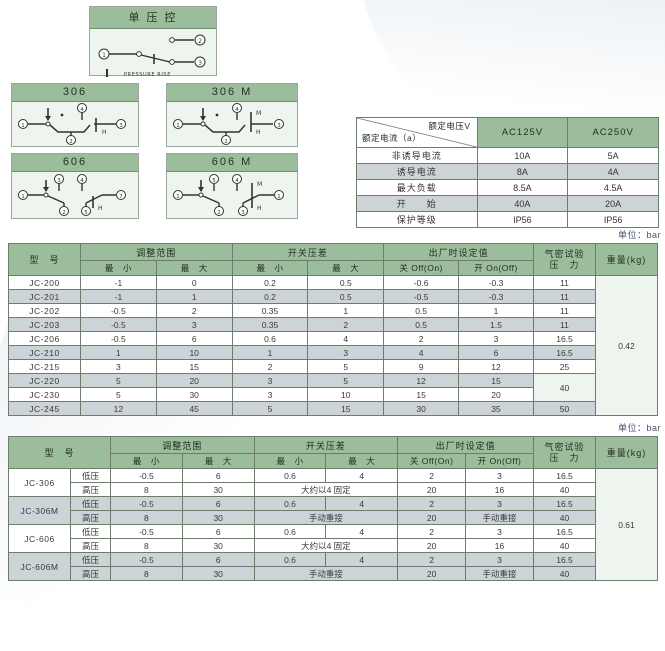 The width and height of the screenshot is (665, 651). Describe the element at coordinates (496, 310) in the screenshot. I see `on-cell: 1` at that location.